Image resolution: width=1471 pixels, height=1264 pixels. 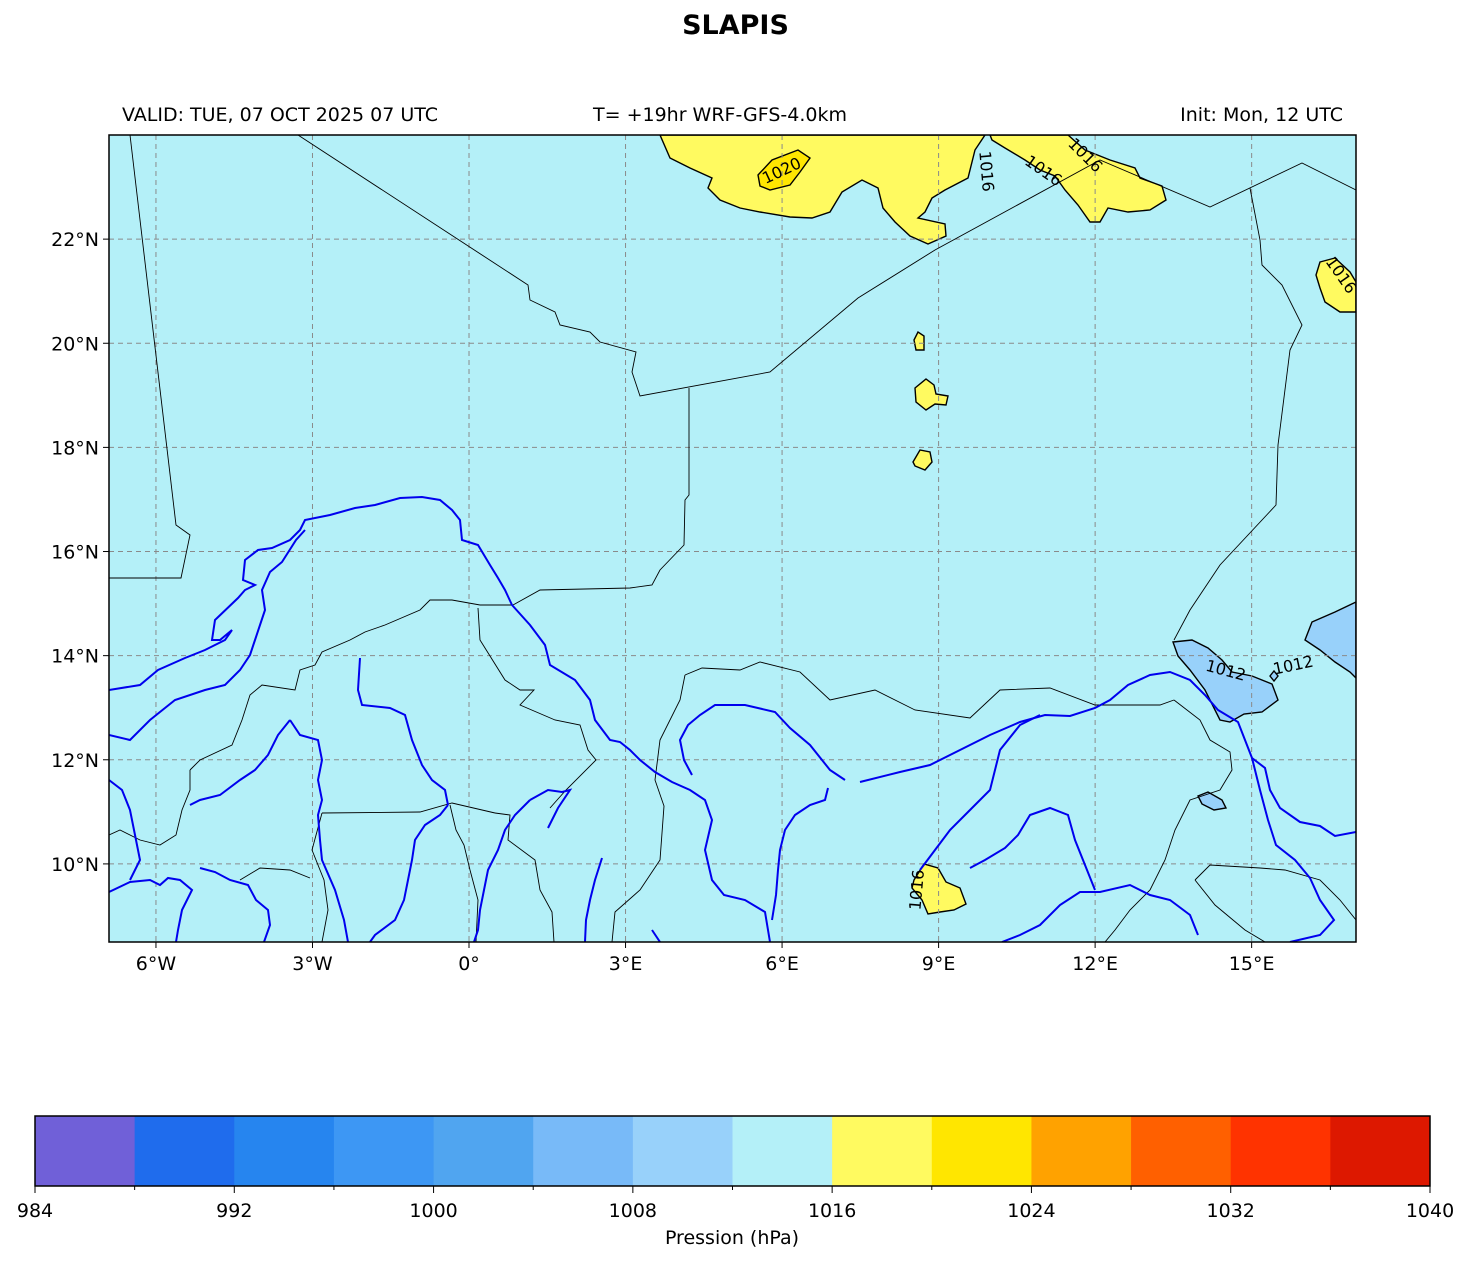 What do you see at coordinates (240, 762) in the screenshot?
I see `river-bani` at bounding box center [240, 762].